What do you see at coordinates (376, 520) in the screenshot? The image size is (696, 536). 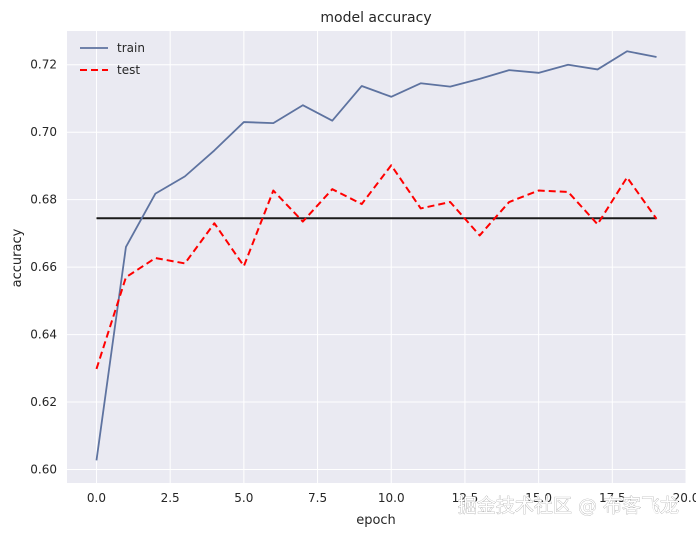 I see `x-axis-title: epoch` at bounding box center [376, 520].